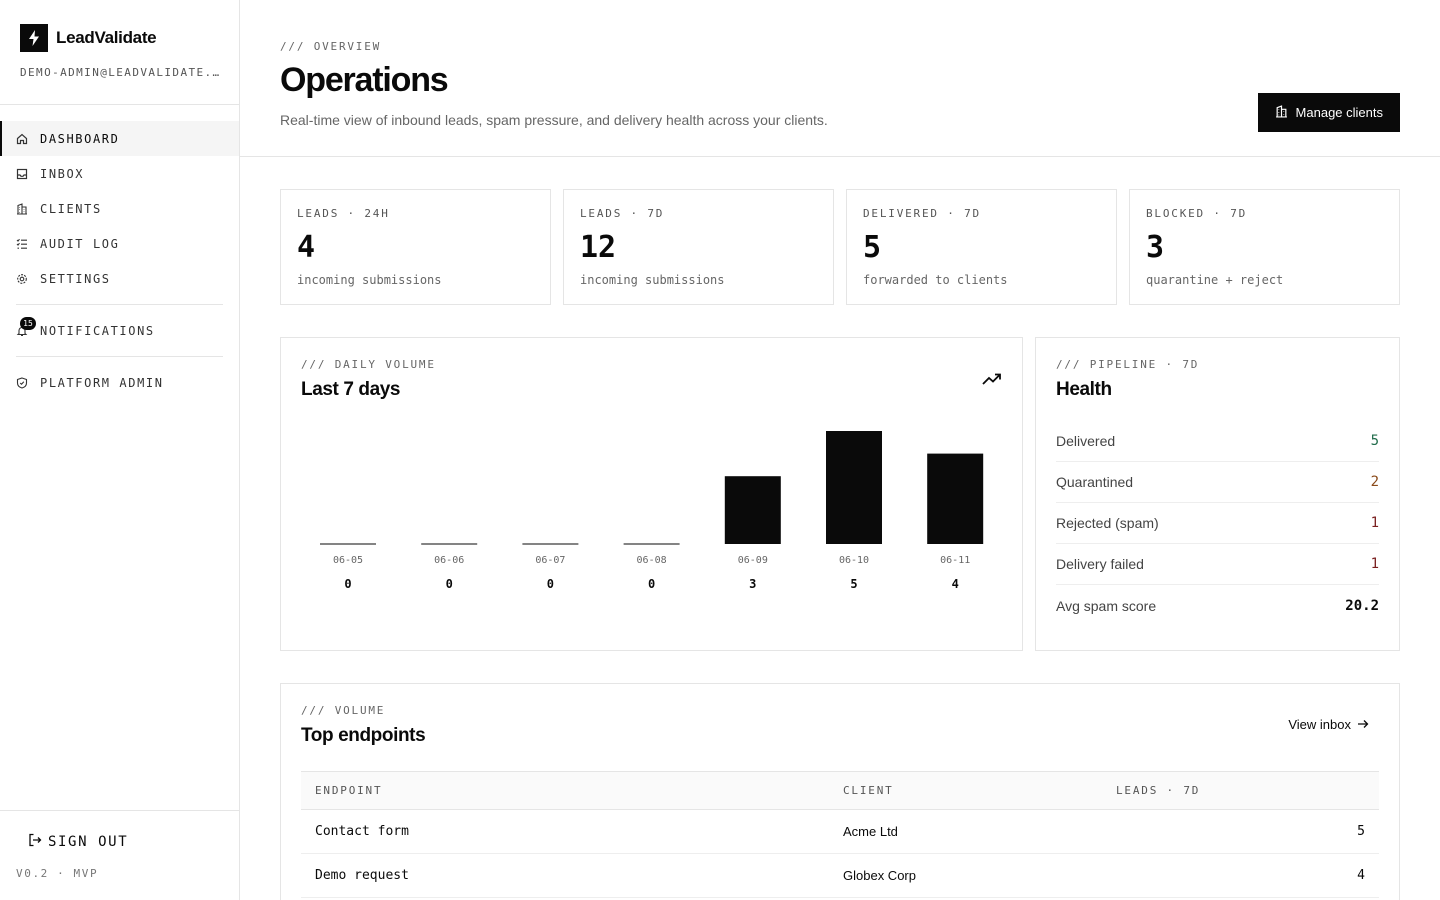  What do you see at coordinates (22, 382) in the screenshot?
I see `shield-icon` at bounding box center [22, 382].